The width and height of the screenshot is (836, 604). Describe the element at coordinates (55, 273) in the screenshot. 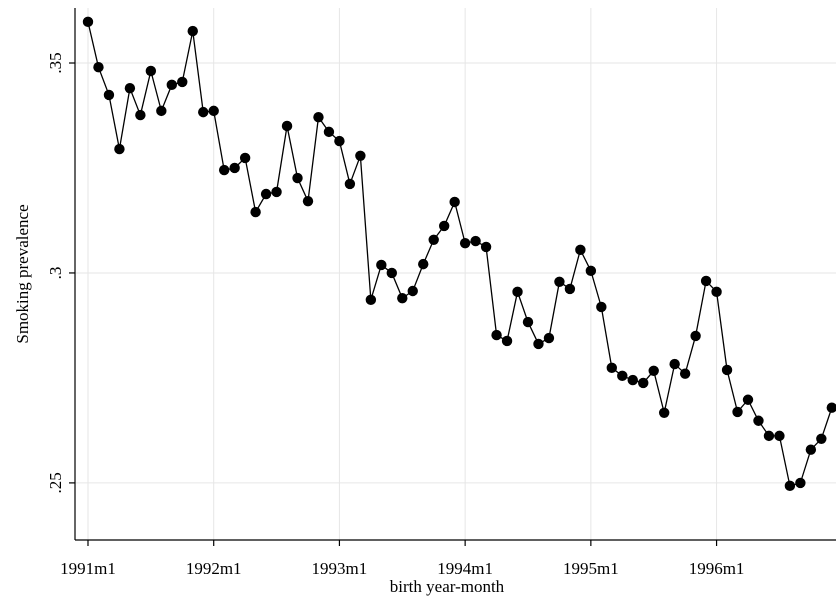

I see `y-tick-label: .3` at that location.